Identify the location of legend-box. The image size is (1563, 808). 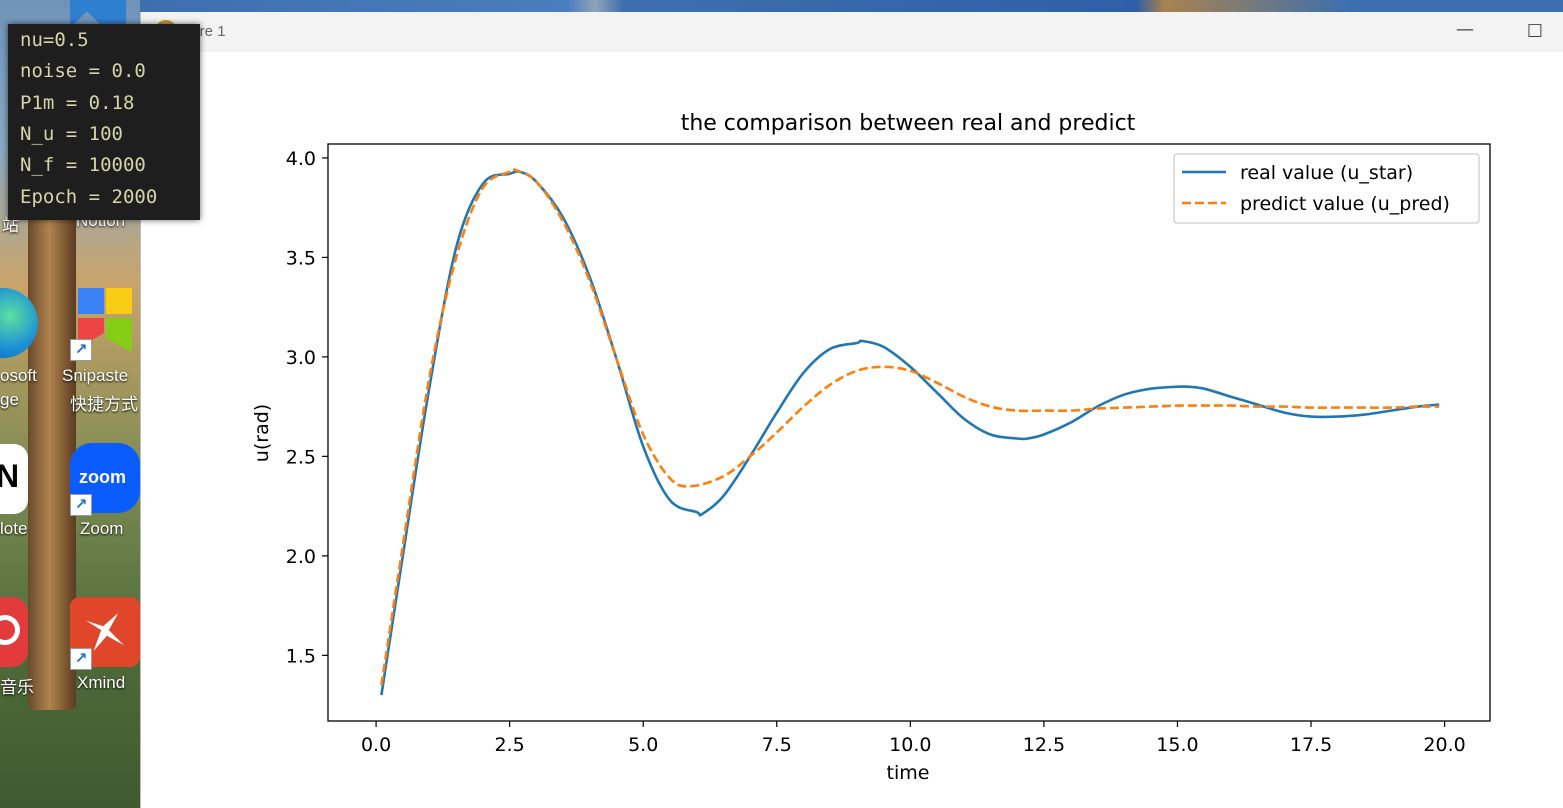
(1326, 188).